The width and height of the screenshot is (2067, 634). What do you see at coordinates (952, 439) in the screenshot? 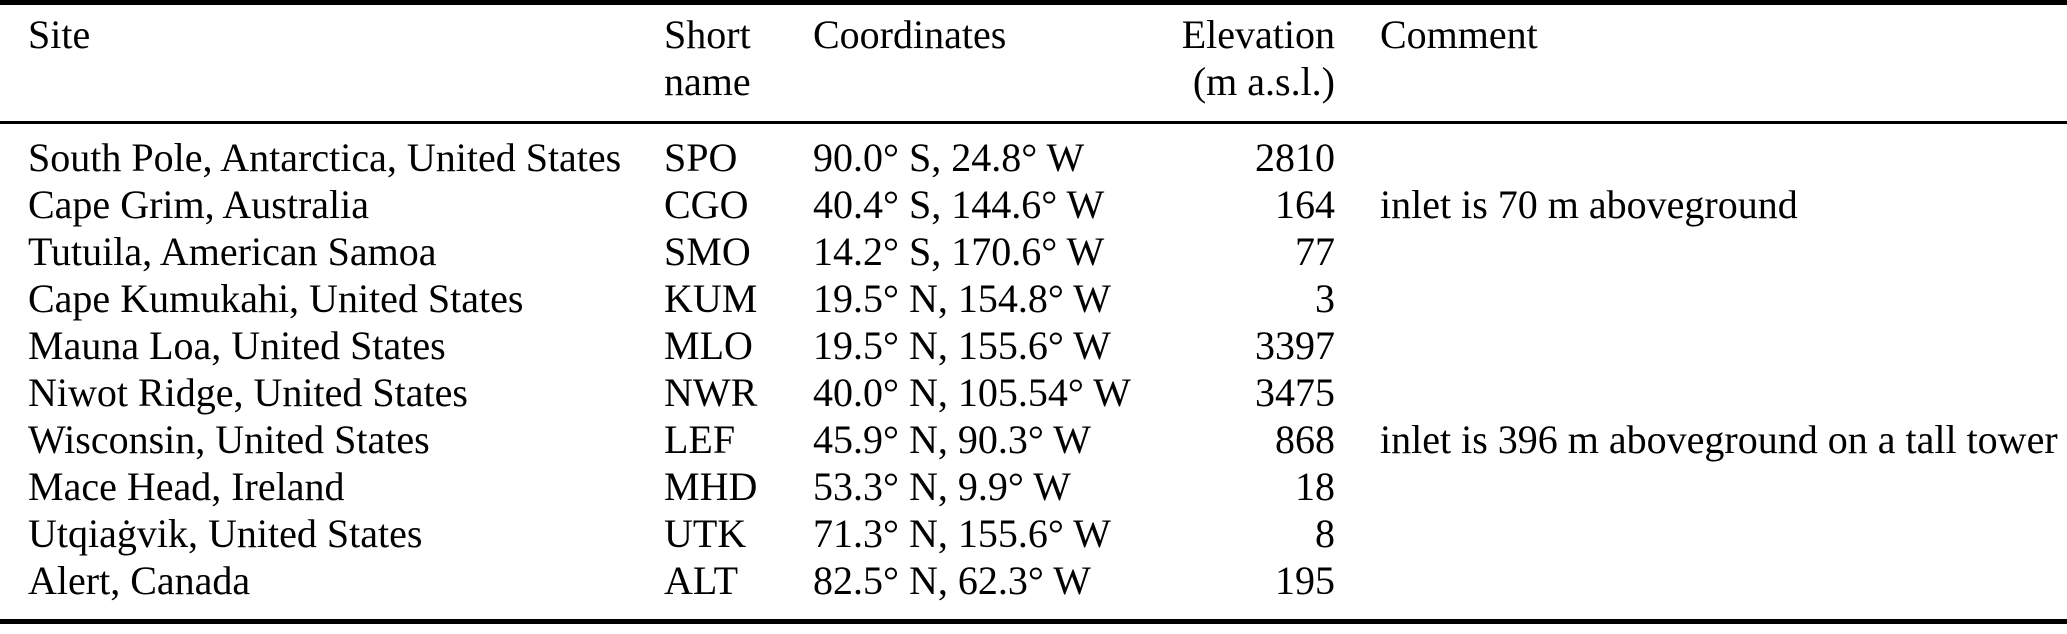
I see `coordinates-cell: 45.9° N, 90.3° W` at bounding box center [952, 439].